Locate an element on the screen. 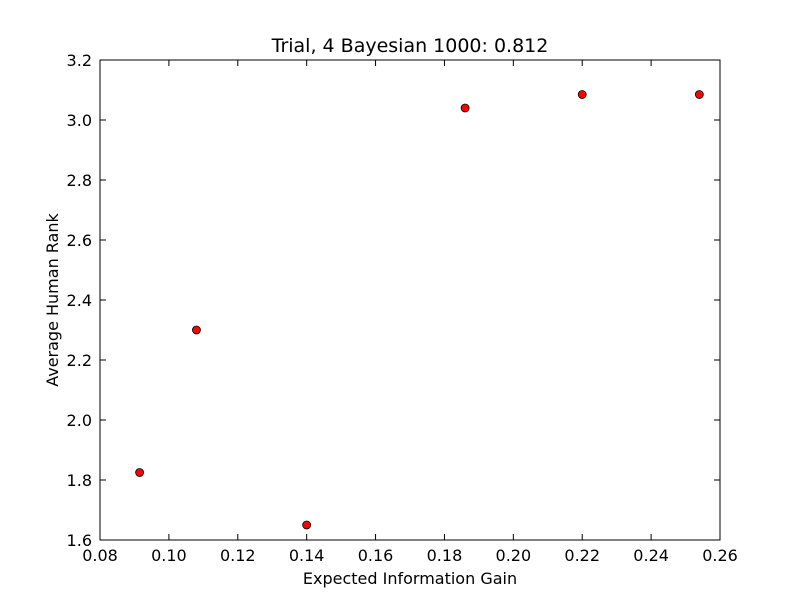 The height and width of the screenshot is (600, 800). x-tick-label: 0.14 is located at coordinates (307, 555).